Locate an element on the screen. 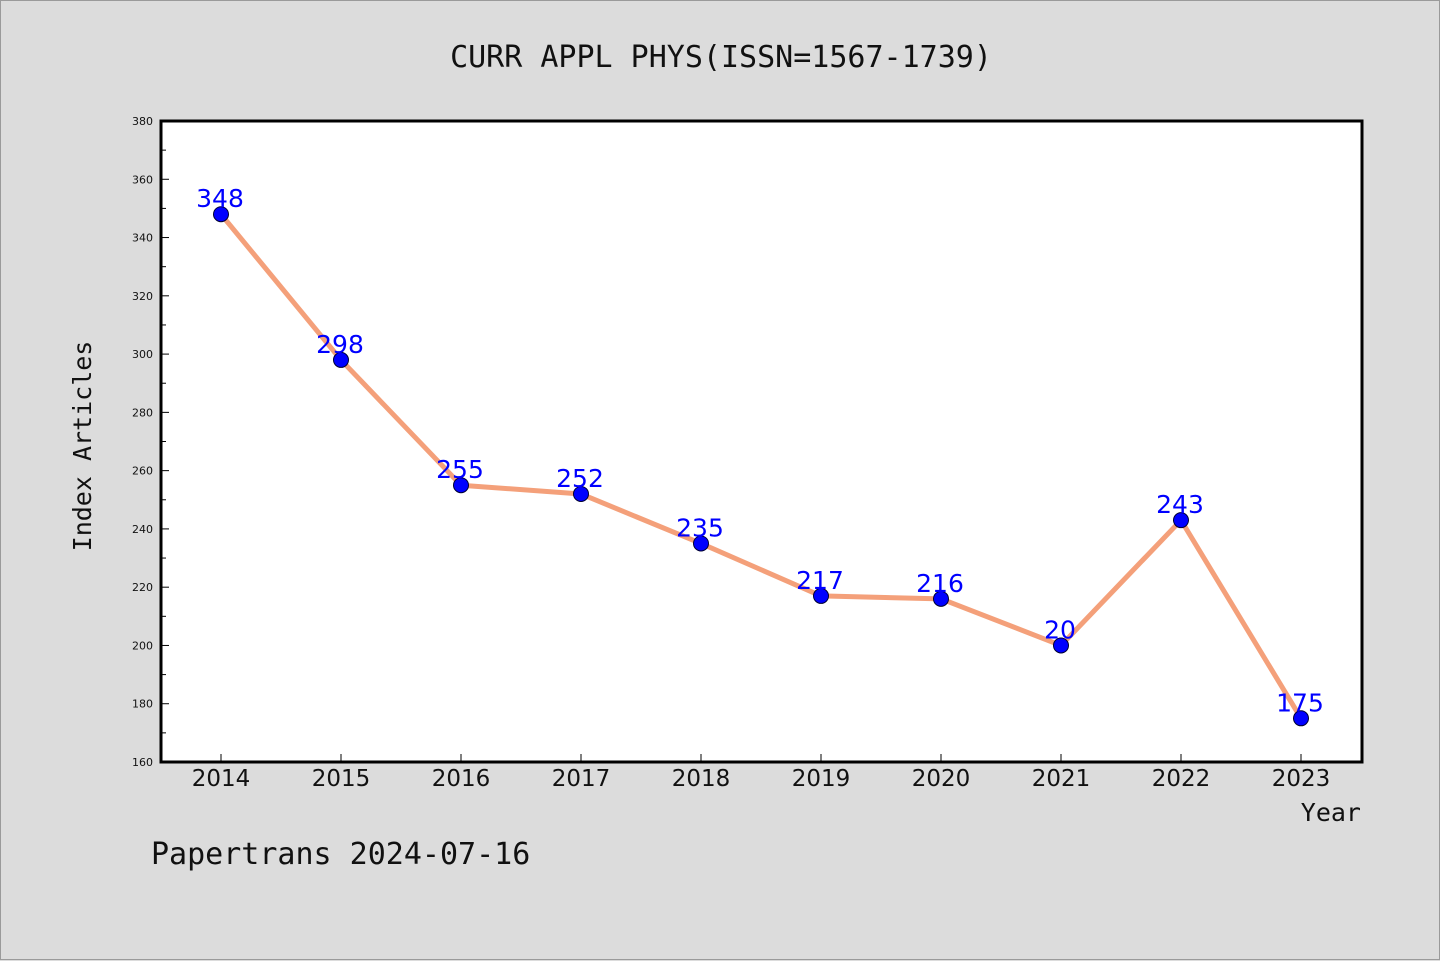 The height and width of the screenshot is (961, 1440). data-label: 298 is located at coordinates (340, 344).